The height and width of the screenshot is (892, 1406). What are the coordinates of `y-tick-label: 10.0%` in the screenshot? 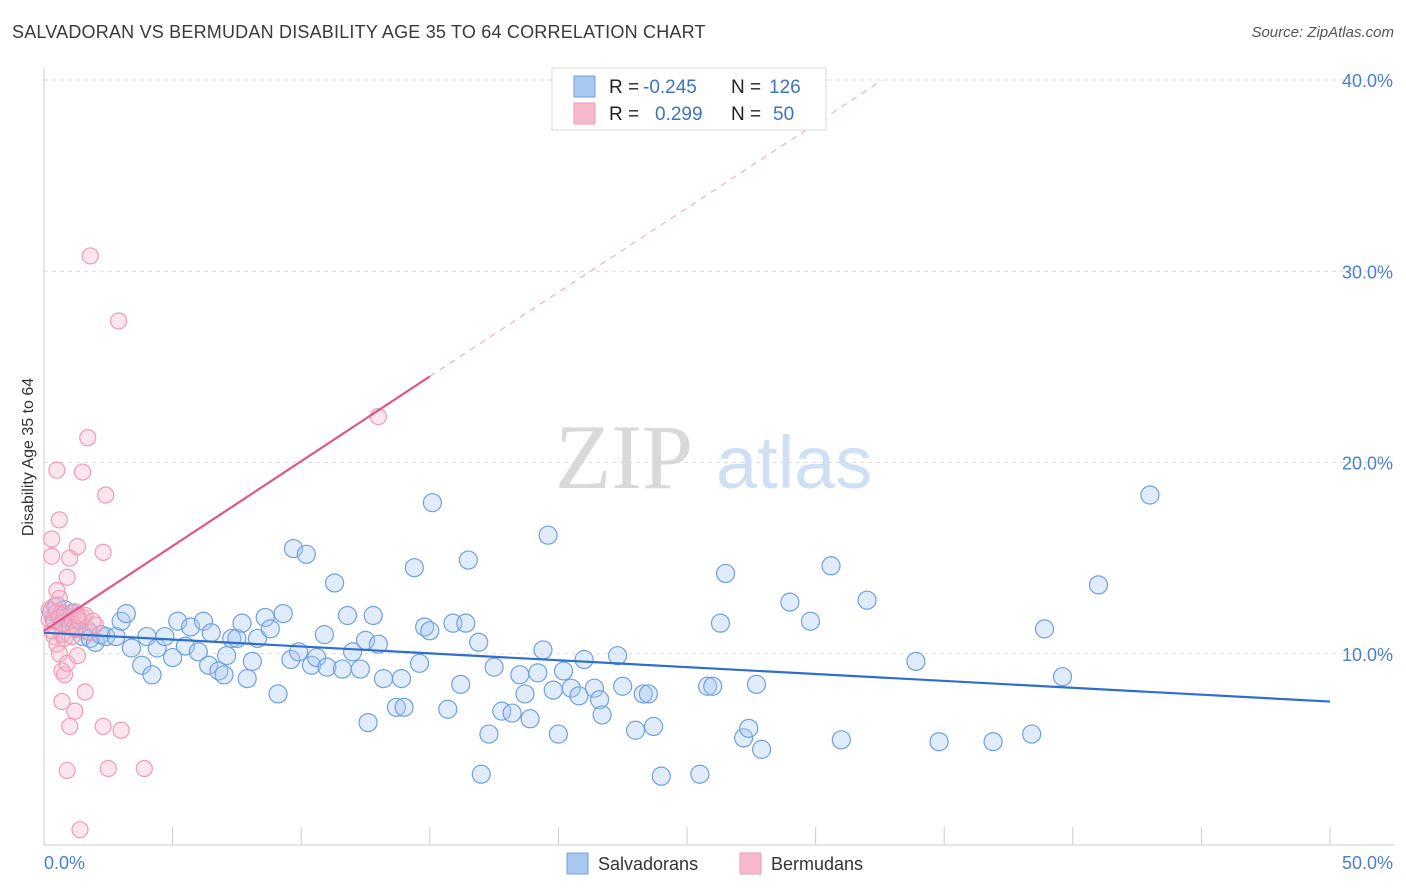 It's located at (1367, 655).